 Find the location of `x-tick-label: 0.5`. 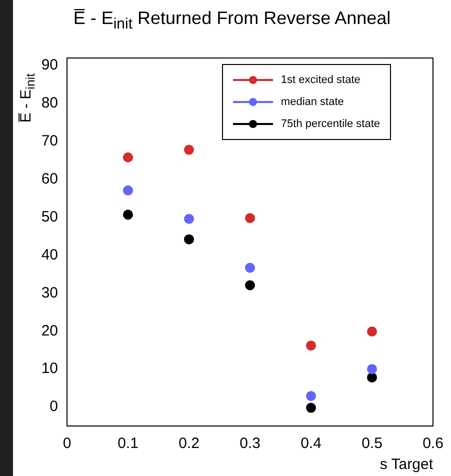

x-tick-label: 0.5 is located at coordinates (372, 443).